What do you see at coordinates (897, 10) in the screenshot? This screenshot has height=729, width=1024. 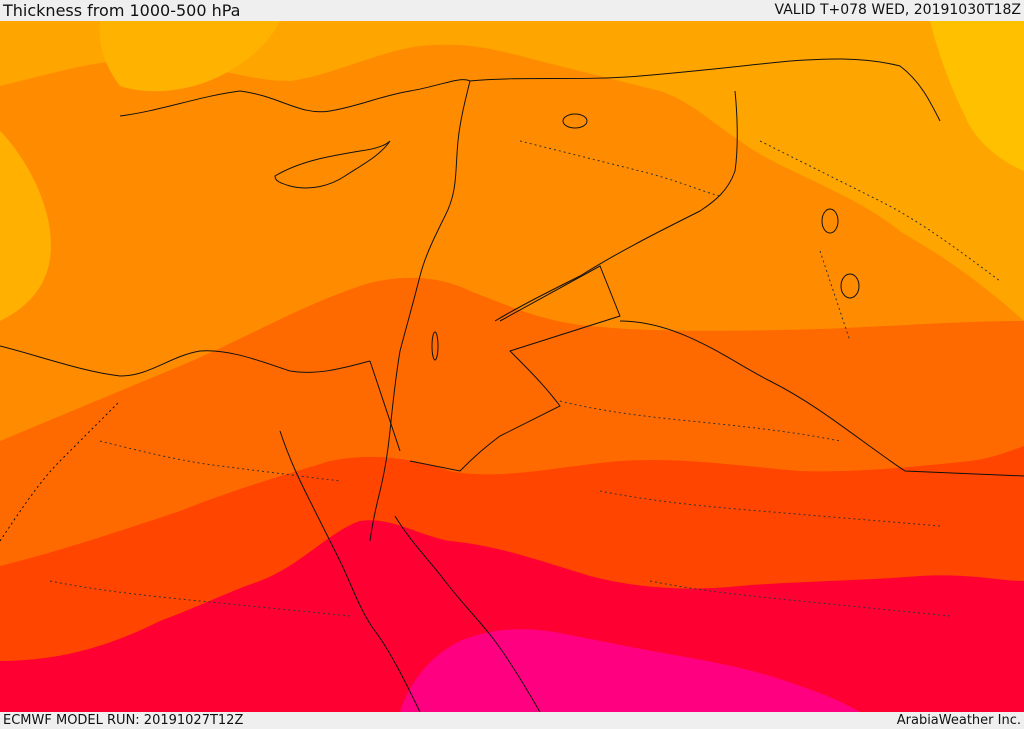 I see `valid-time: VALID T+078 WED, 20191030T18Z` at bounding box center [897, 10].